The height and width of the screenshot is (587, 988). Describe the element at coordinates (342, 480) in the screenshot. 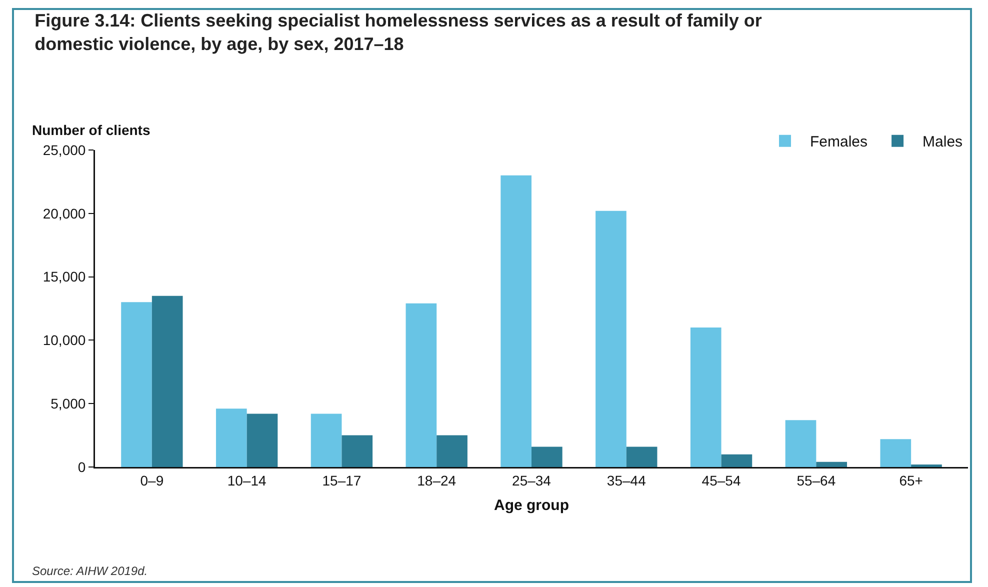

I see `x-tick-label: 15–17` at that location.